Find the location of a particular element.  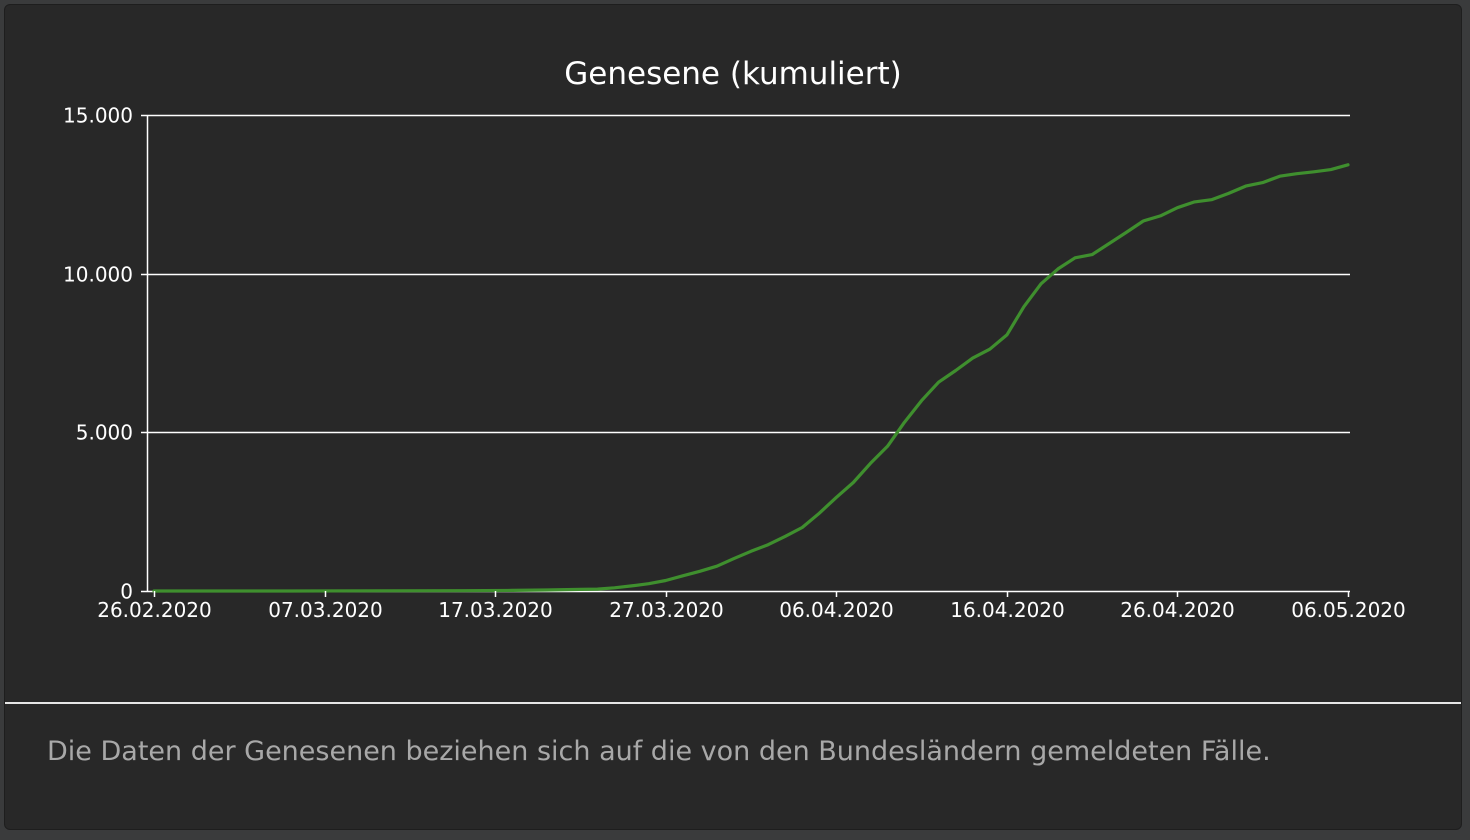

y-tick-label-10000: 10.000 is located at coordinates (98, 275).